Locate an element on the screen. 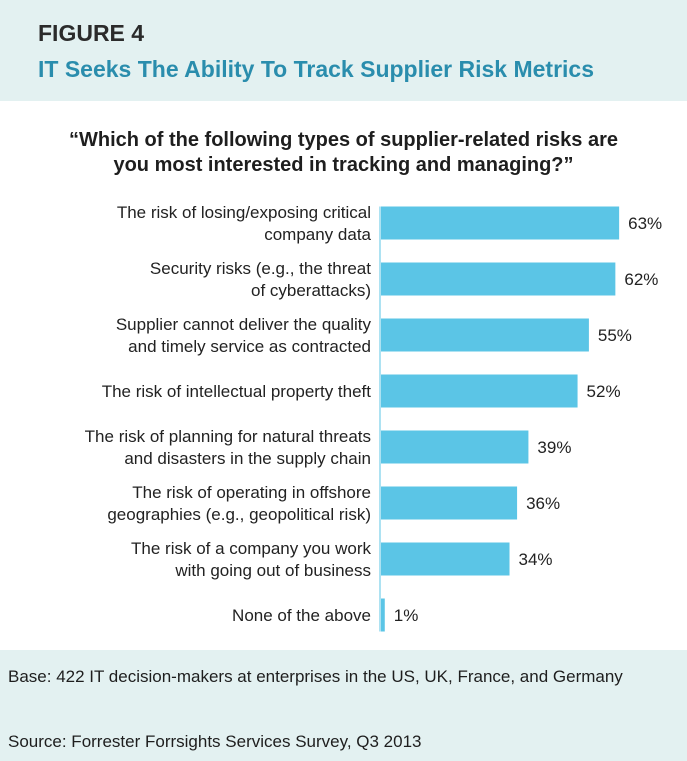  category-label: and timely service as contracted is located at coordinates (249, 346).